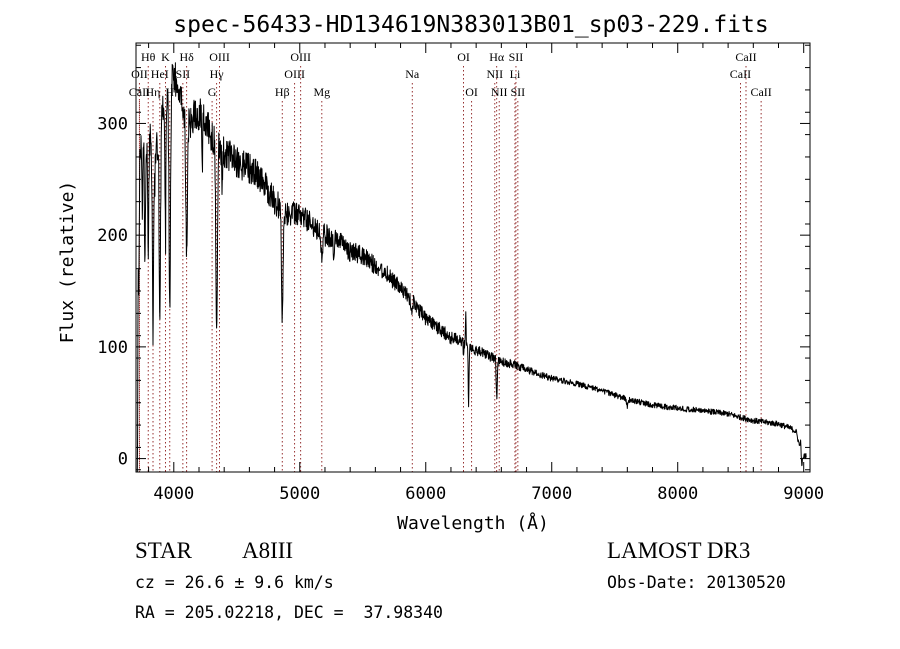 Image resolution: width=900 pixels, height=649 pixels. I want to click on line-marker-label: Hβ, so click(282, 92).